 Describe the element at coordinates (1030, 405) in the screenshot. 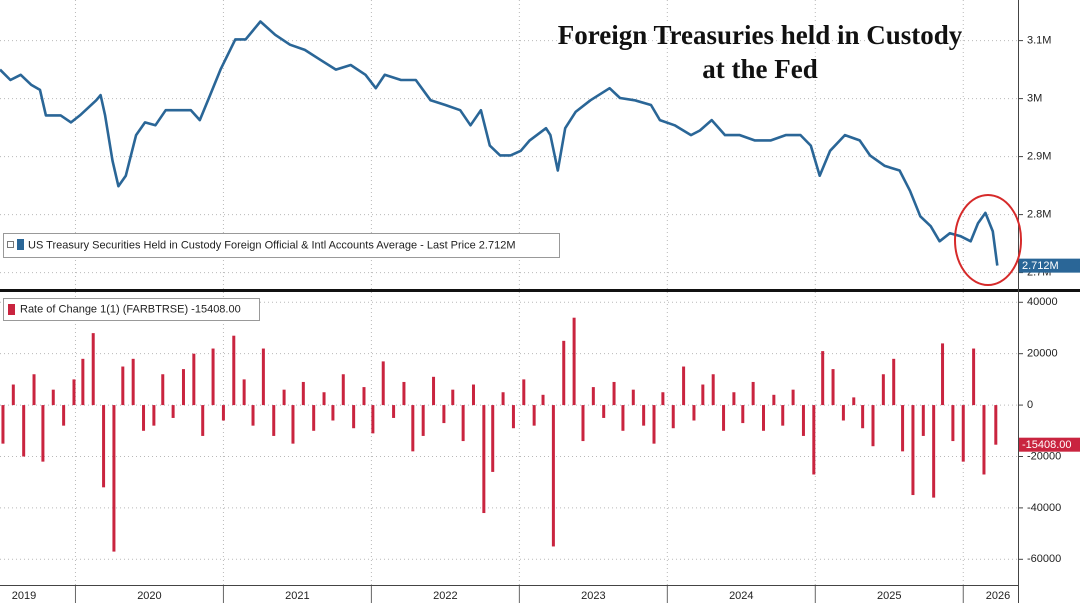

I see `y-tick-label: 0` at that location.